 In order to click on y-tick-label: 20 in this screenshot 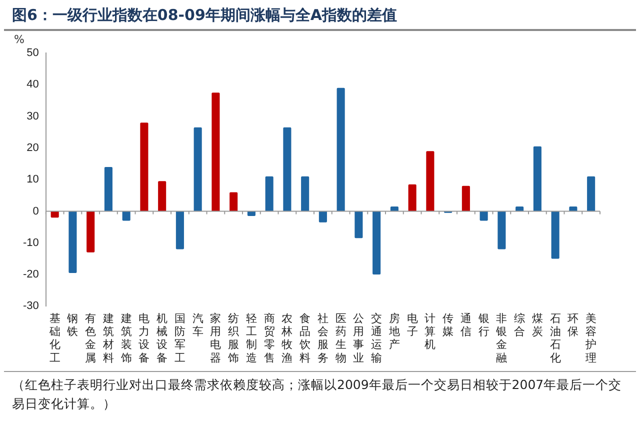, I will do `click(32, 148)`.